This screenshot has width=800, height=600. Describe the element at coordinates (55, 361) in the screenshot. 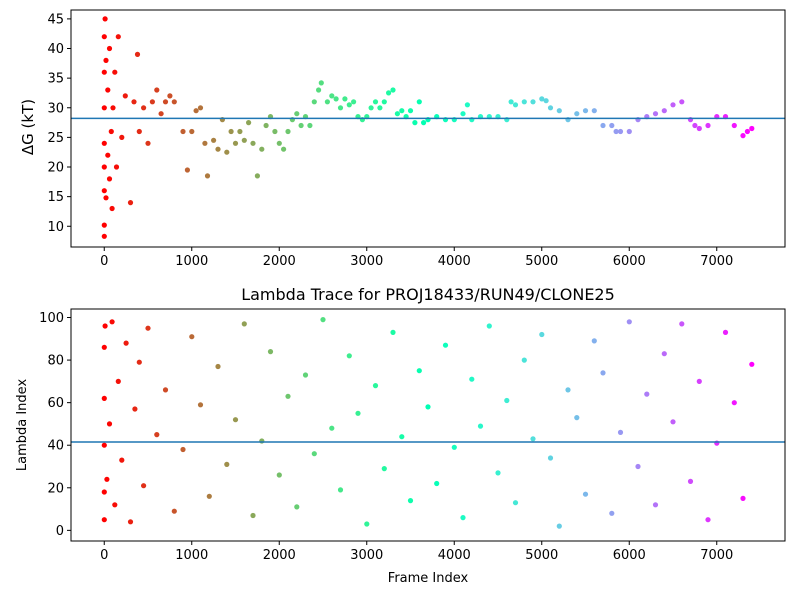

I see `y-tick-label: 80` at that location.